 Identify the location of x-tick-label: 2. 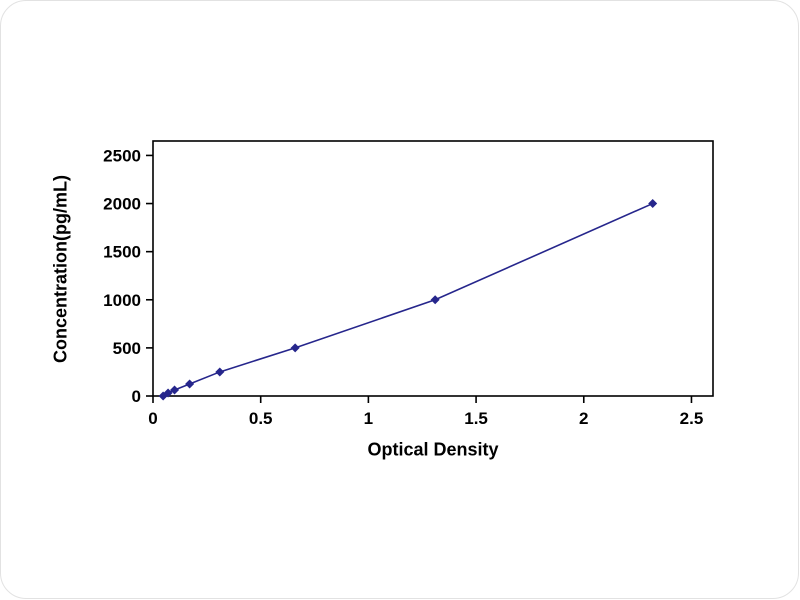
(583, 418).